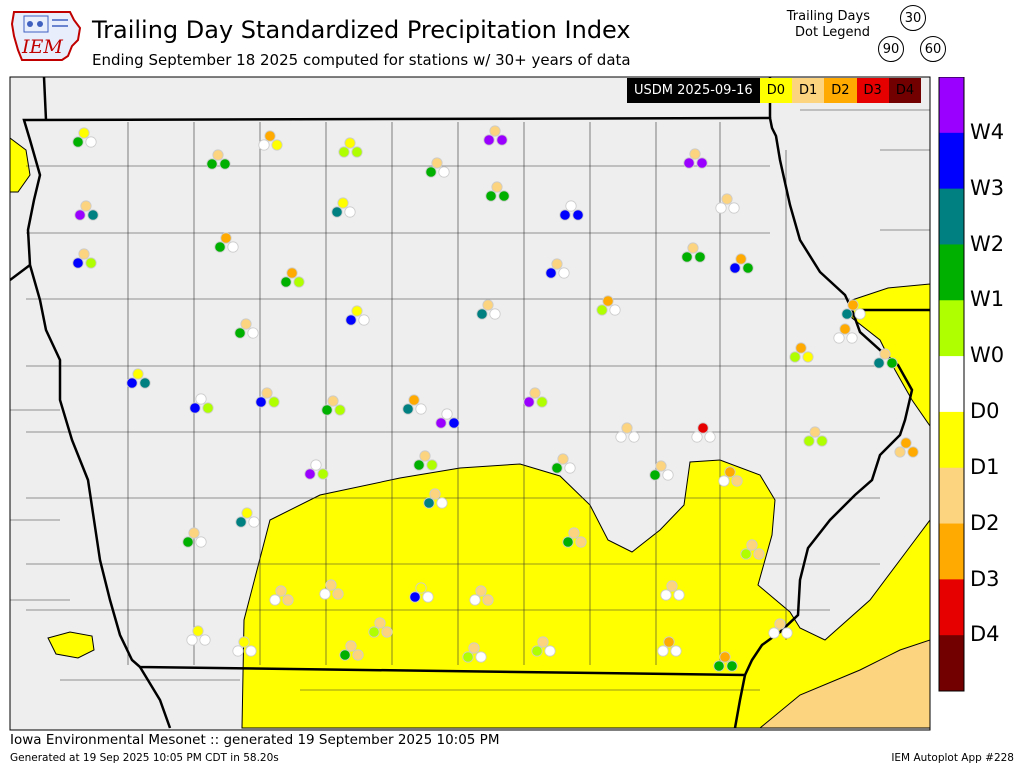 The image size is (1024, 768). What do you see at coordinates (985, 411) in the screenshot?
I see `colorbar-label-d0: D0` at bounding box center [985, 411].